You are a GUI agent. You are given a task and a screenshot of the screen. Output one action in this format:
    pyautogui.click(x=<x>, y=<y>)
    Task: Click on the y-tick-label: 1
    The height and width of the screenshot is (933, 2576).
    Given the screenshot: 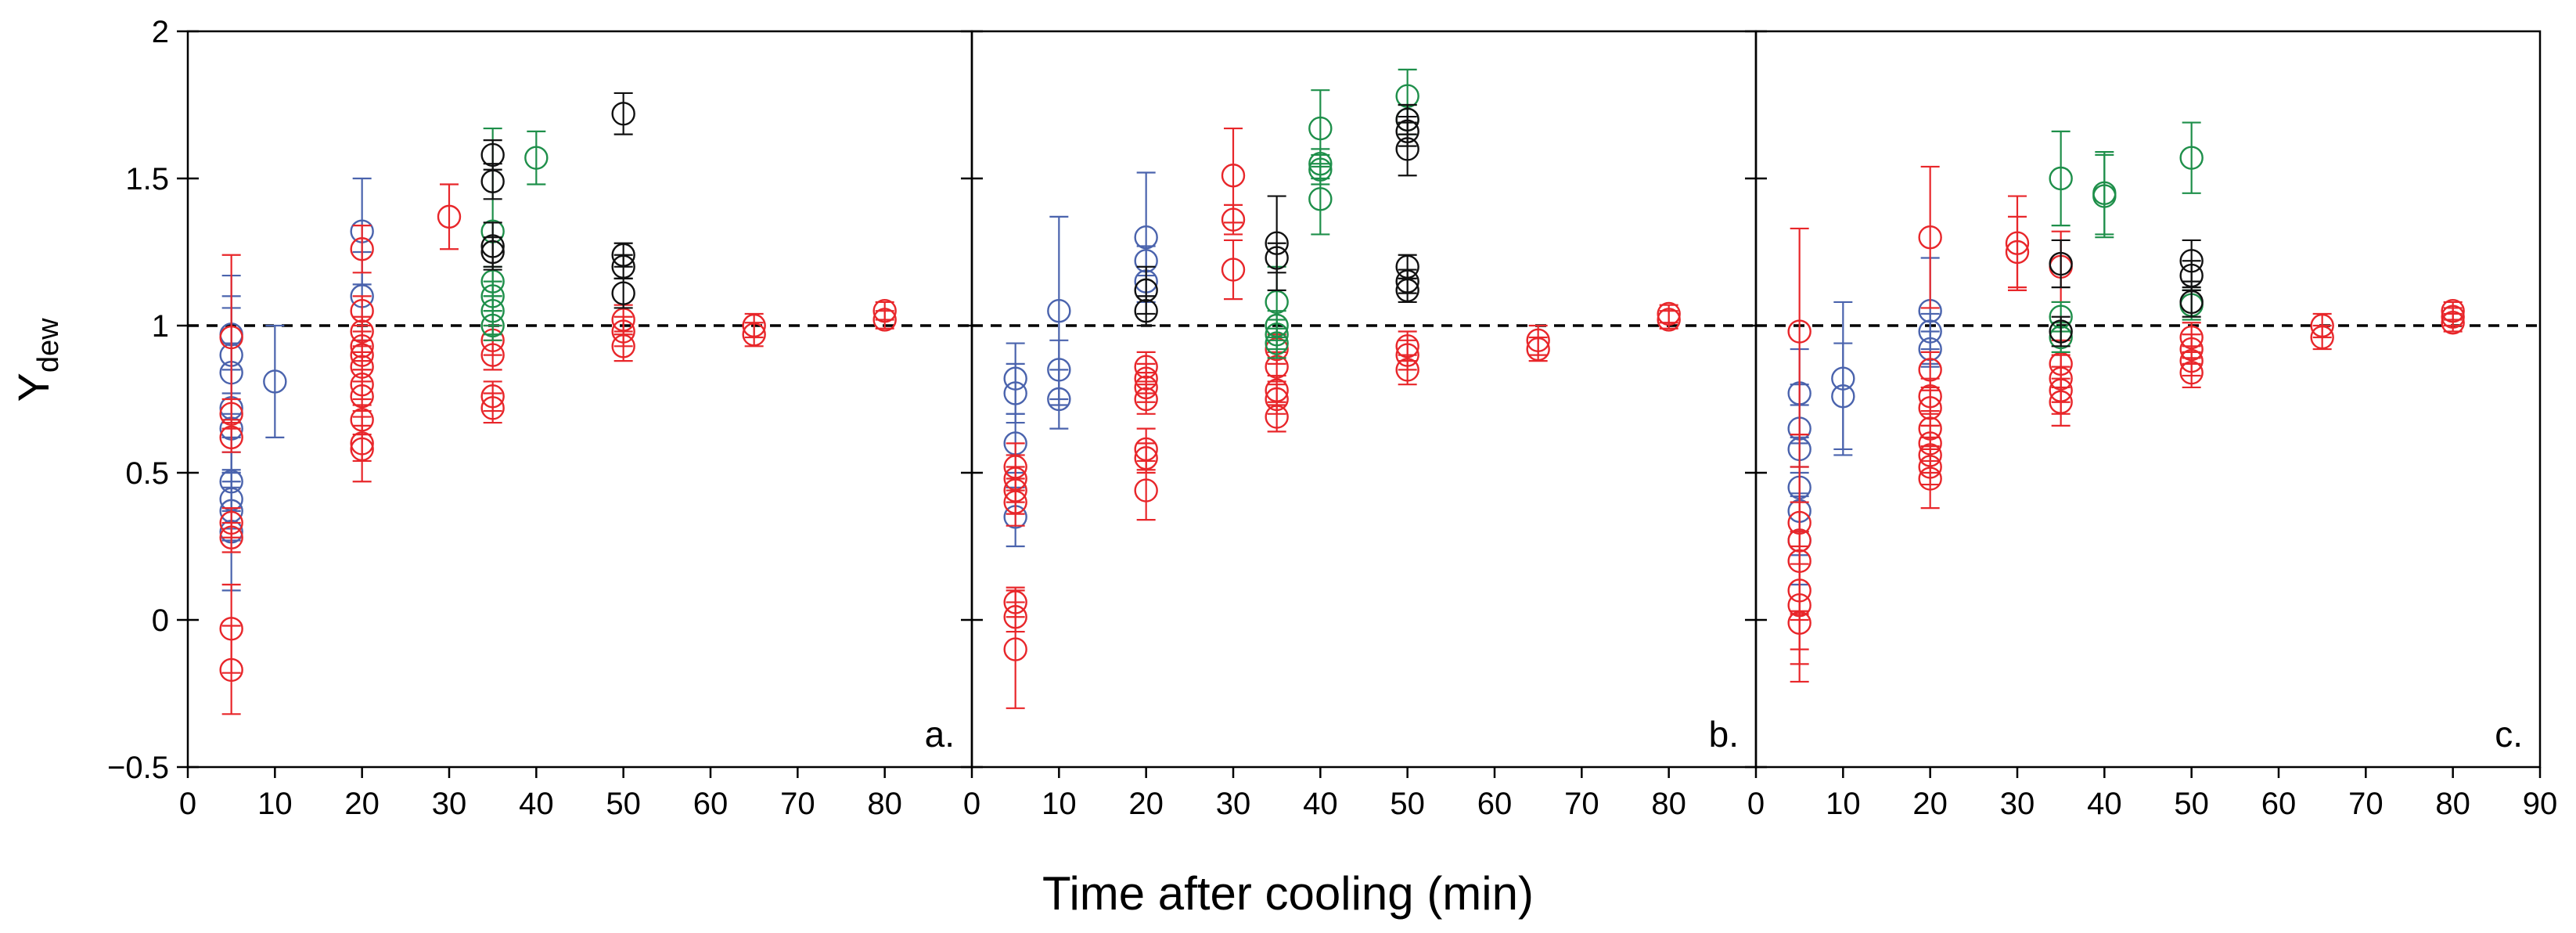 What is the action you would take?
    pyautogui.click(x=161, y=326)
    